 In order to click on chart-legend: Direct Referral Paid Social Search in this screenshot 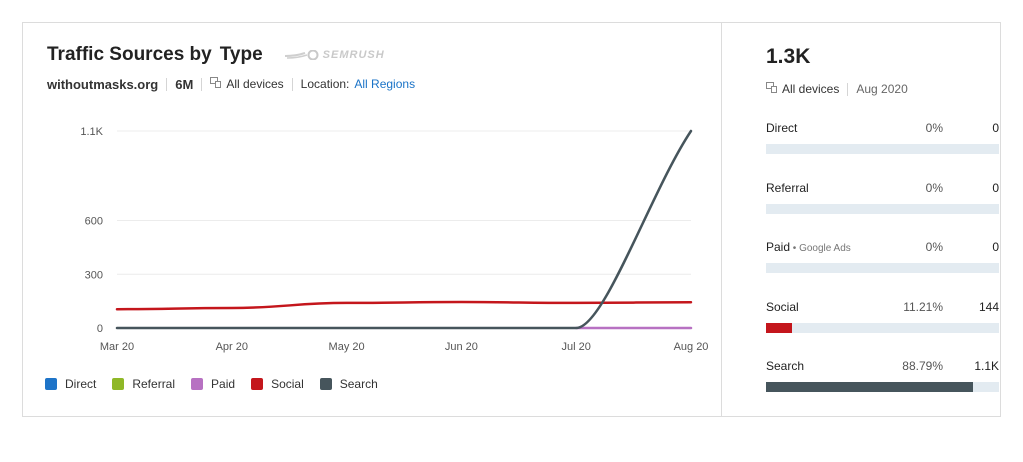, I will do `click(219, 384)`.